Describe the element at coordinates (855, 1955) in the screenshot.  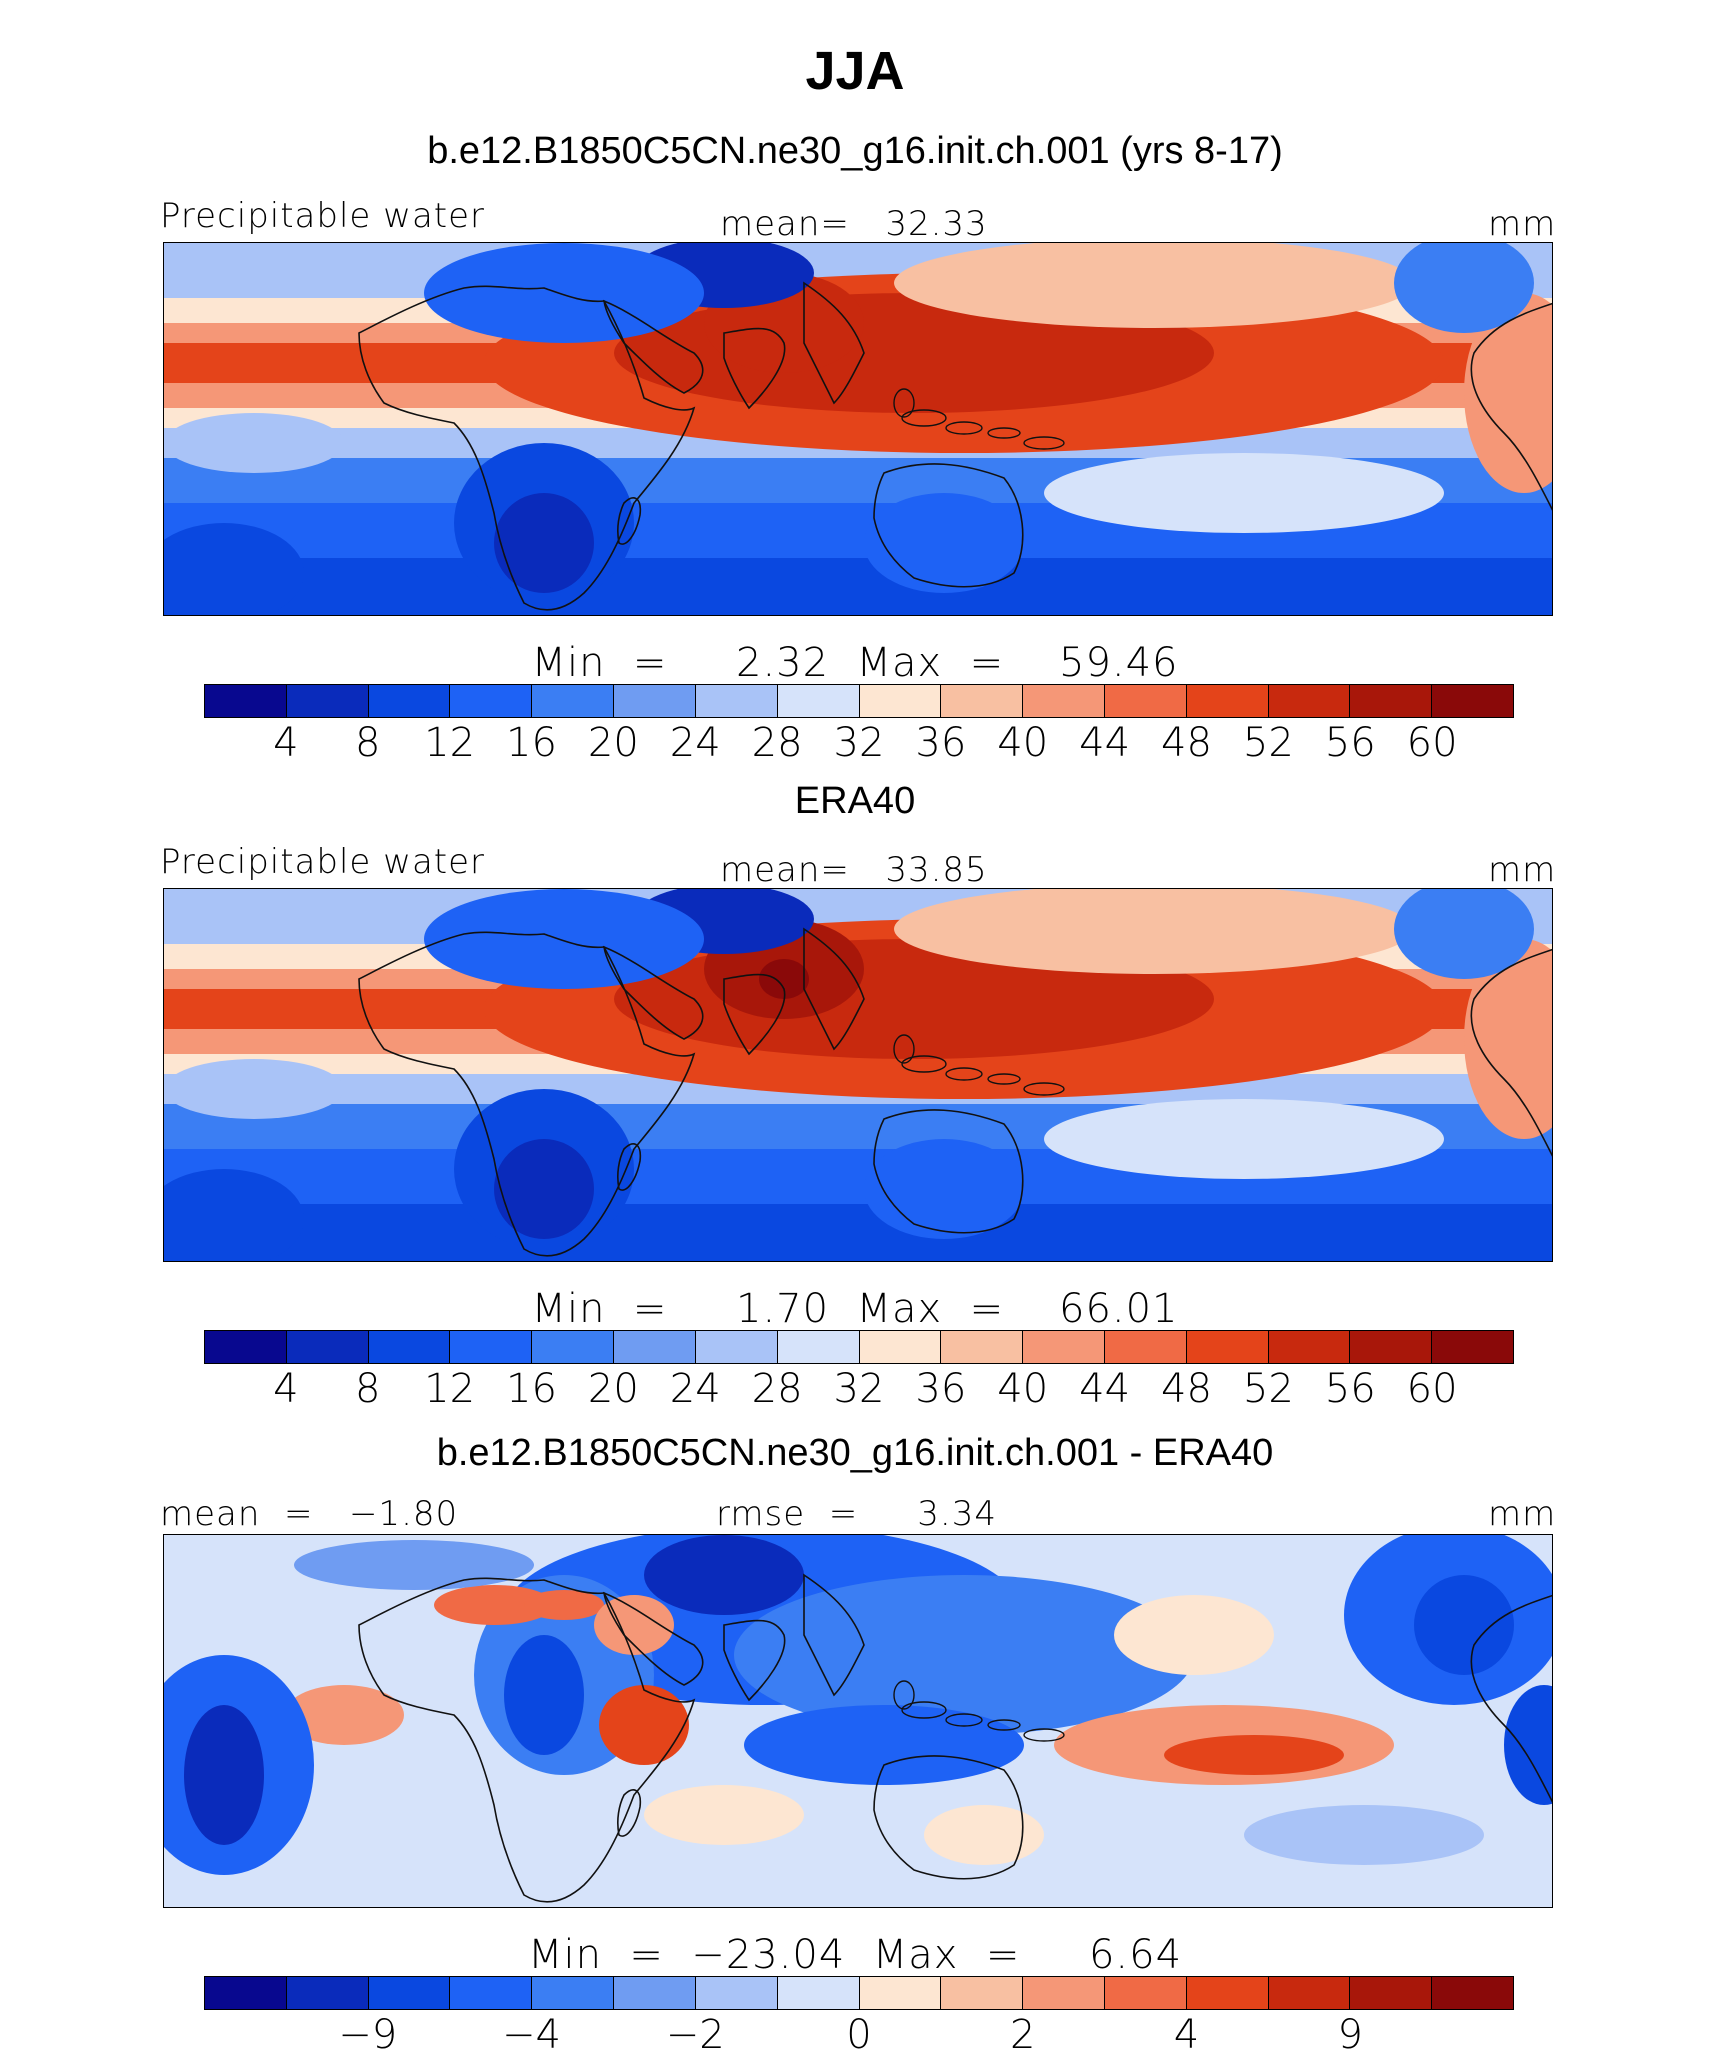
I see `panel-3-minmax: Min = −23.04 Max = 6.64` at that location.